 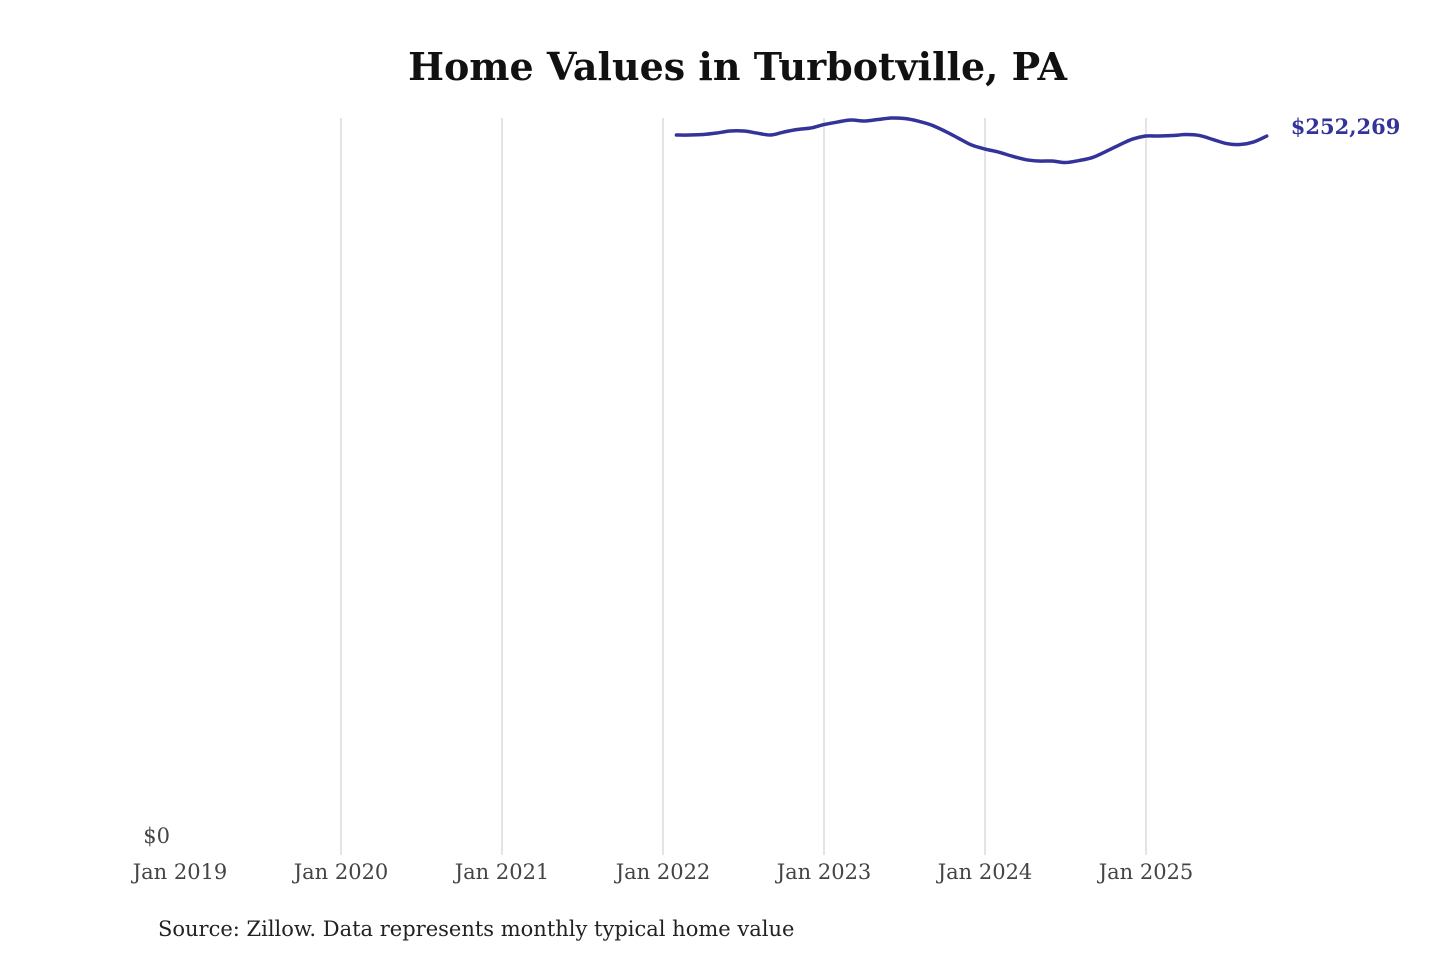 I want to click on x-tick-label: Jan 2019, so click(x=179, y=872).